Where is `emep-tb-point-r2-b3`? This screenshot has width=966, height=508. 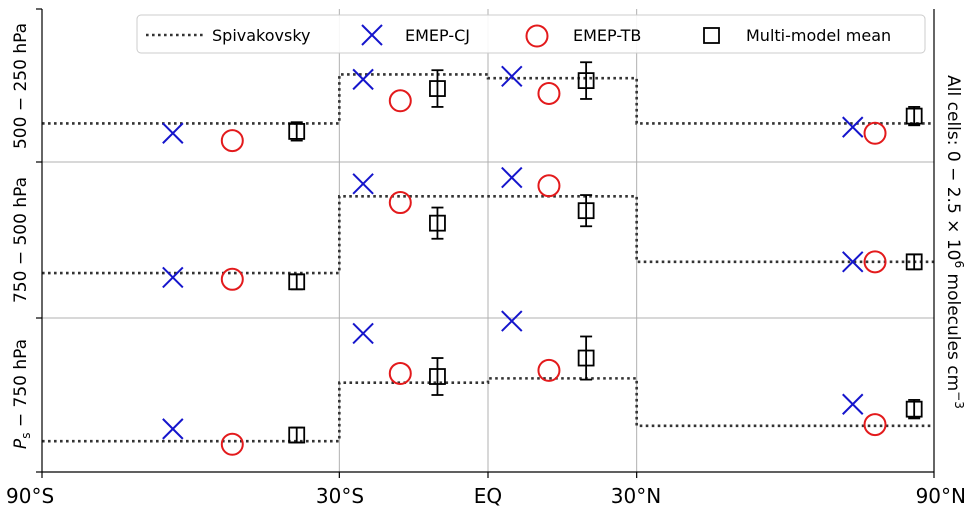
emep-tb-point-r2-b3 is located at coordinates (875, 425).